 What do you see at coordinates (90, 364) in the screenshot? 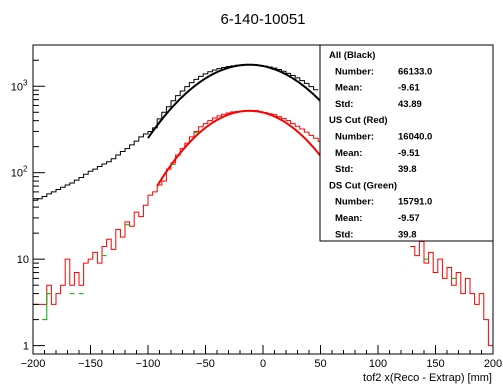
I see `x-tick-label: −150` at bounding box center [90, 364].